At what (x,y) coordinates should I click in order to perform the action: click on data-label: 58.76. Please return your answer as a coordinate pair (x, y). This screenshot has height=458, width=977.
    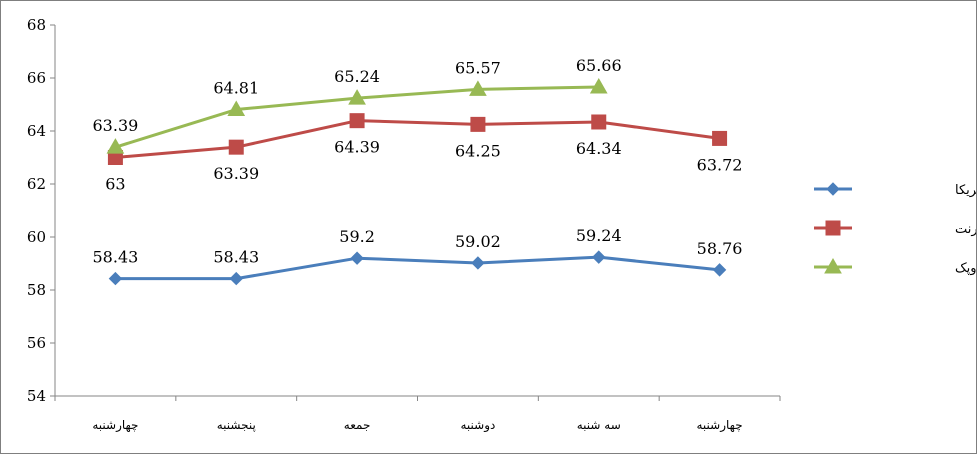
    Looking at the image, I should click on (720, 248).